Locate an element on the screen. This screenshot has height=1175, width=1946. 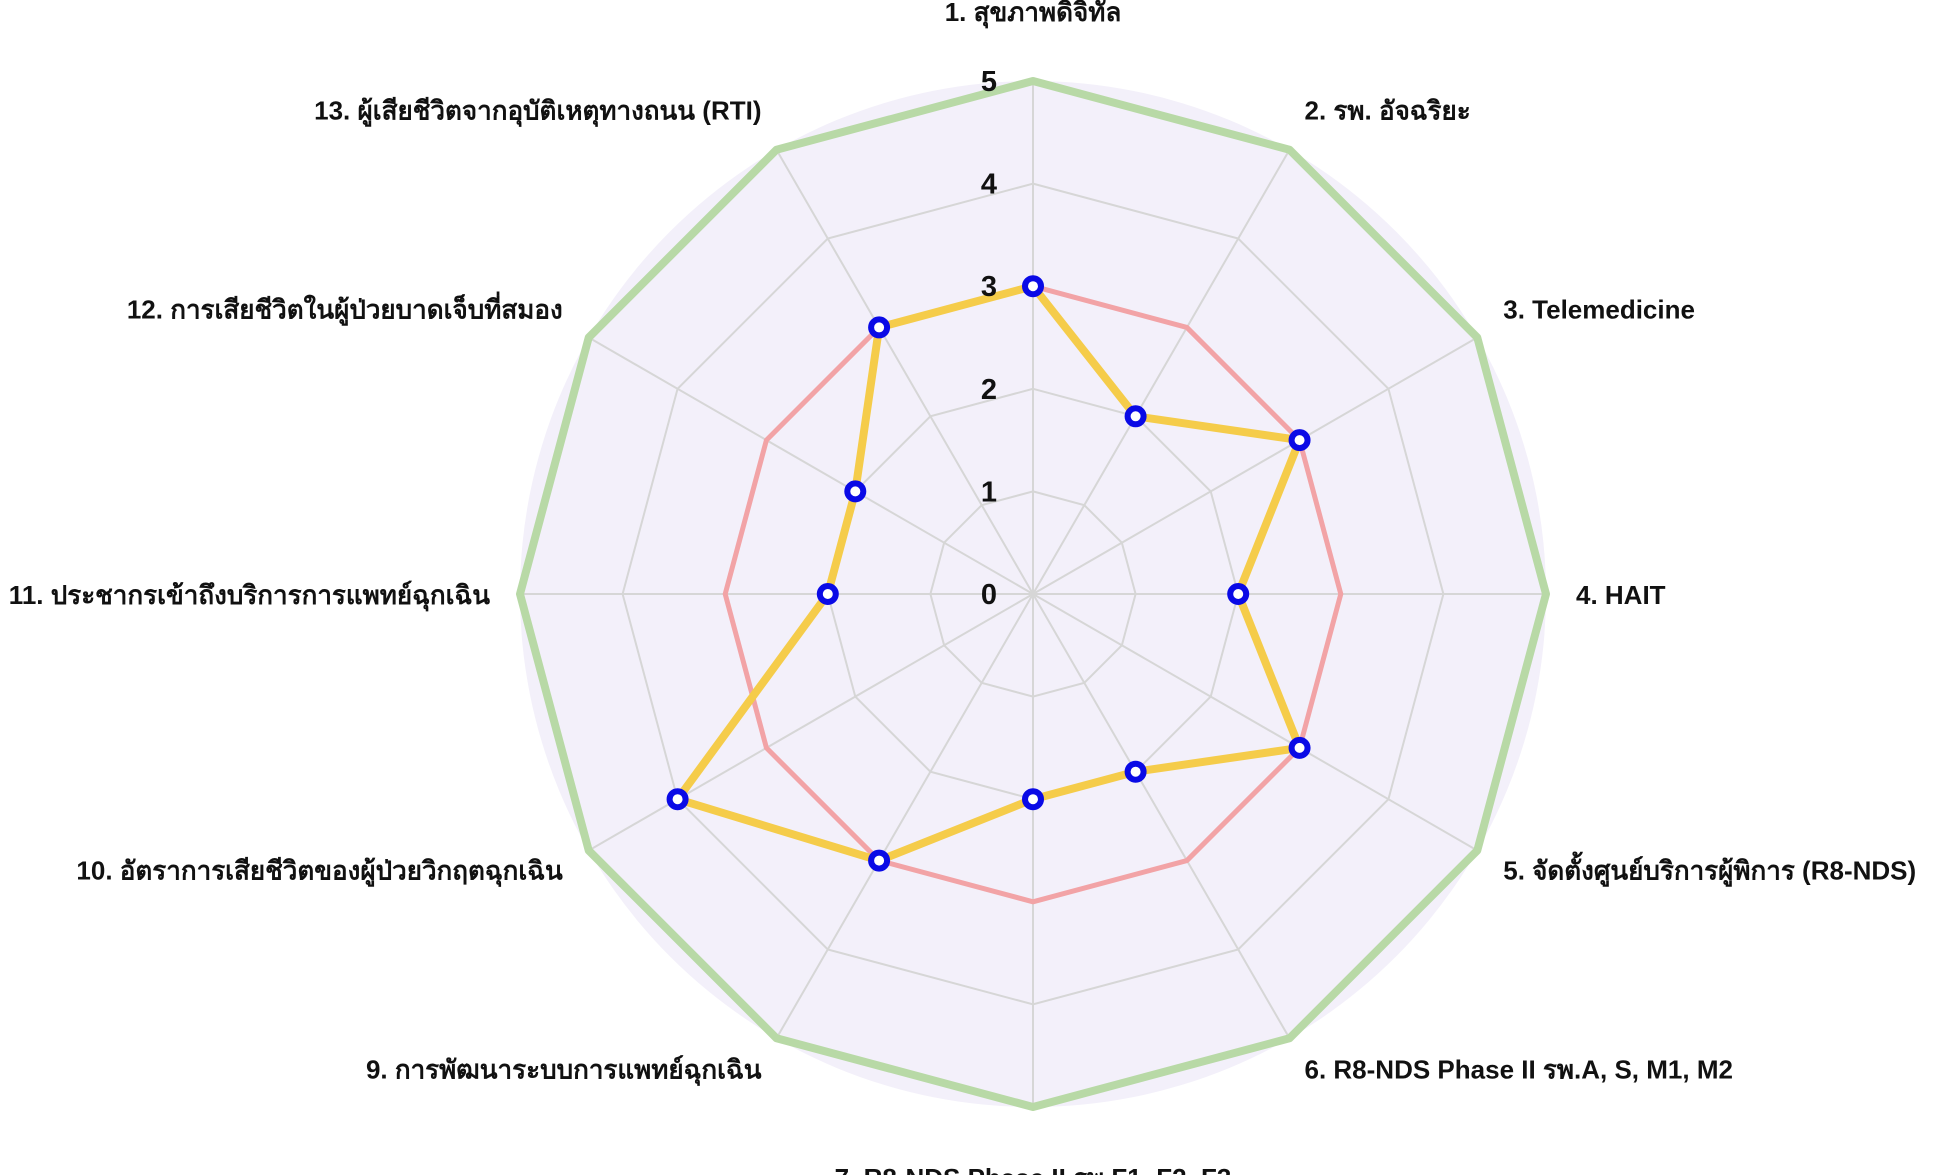
axis-label-5: 5. จัดตั้งศูนย์บริการผู้พิการ (R8-NDS) is located at coordinates (1709, 869).